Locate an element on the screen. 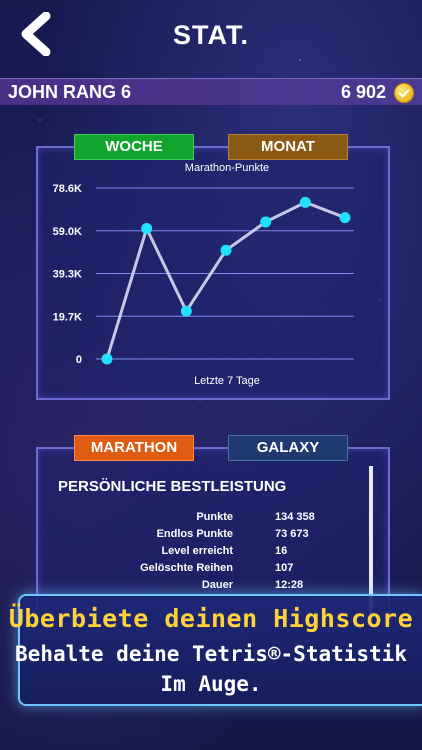 This screenshot has width=422, height=750. tab-monat: MONAT is located at coordinates (288, 147).